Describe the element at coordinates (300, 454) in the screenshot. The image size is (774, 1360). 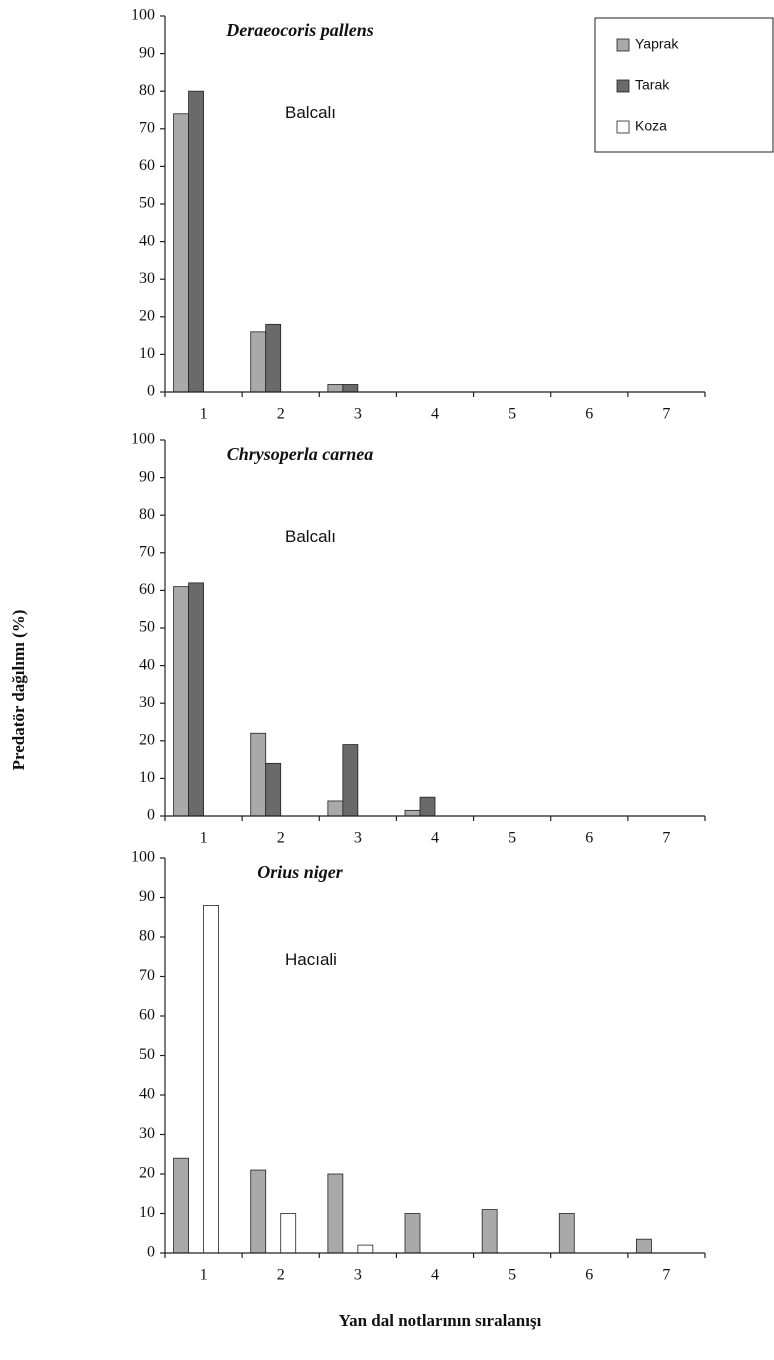
I see `chart-title: Chrysoperla carnea` at that location.